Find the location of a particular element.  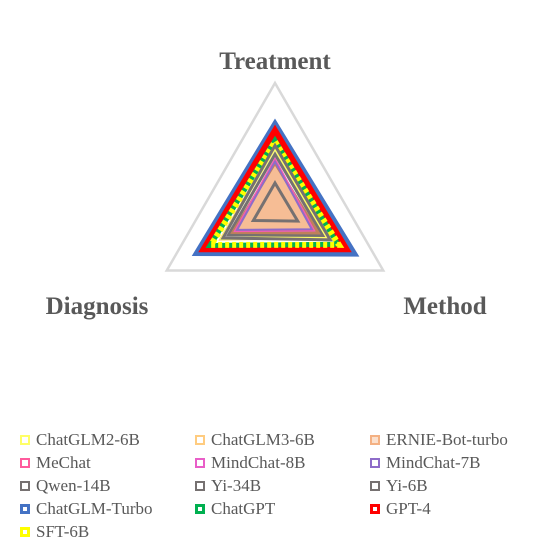

legend-label: ChatGPT is located at coordinates (243, 508).